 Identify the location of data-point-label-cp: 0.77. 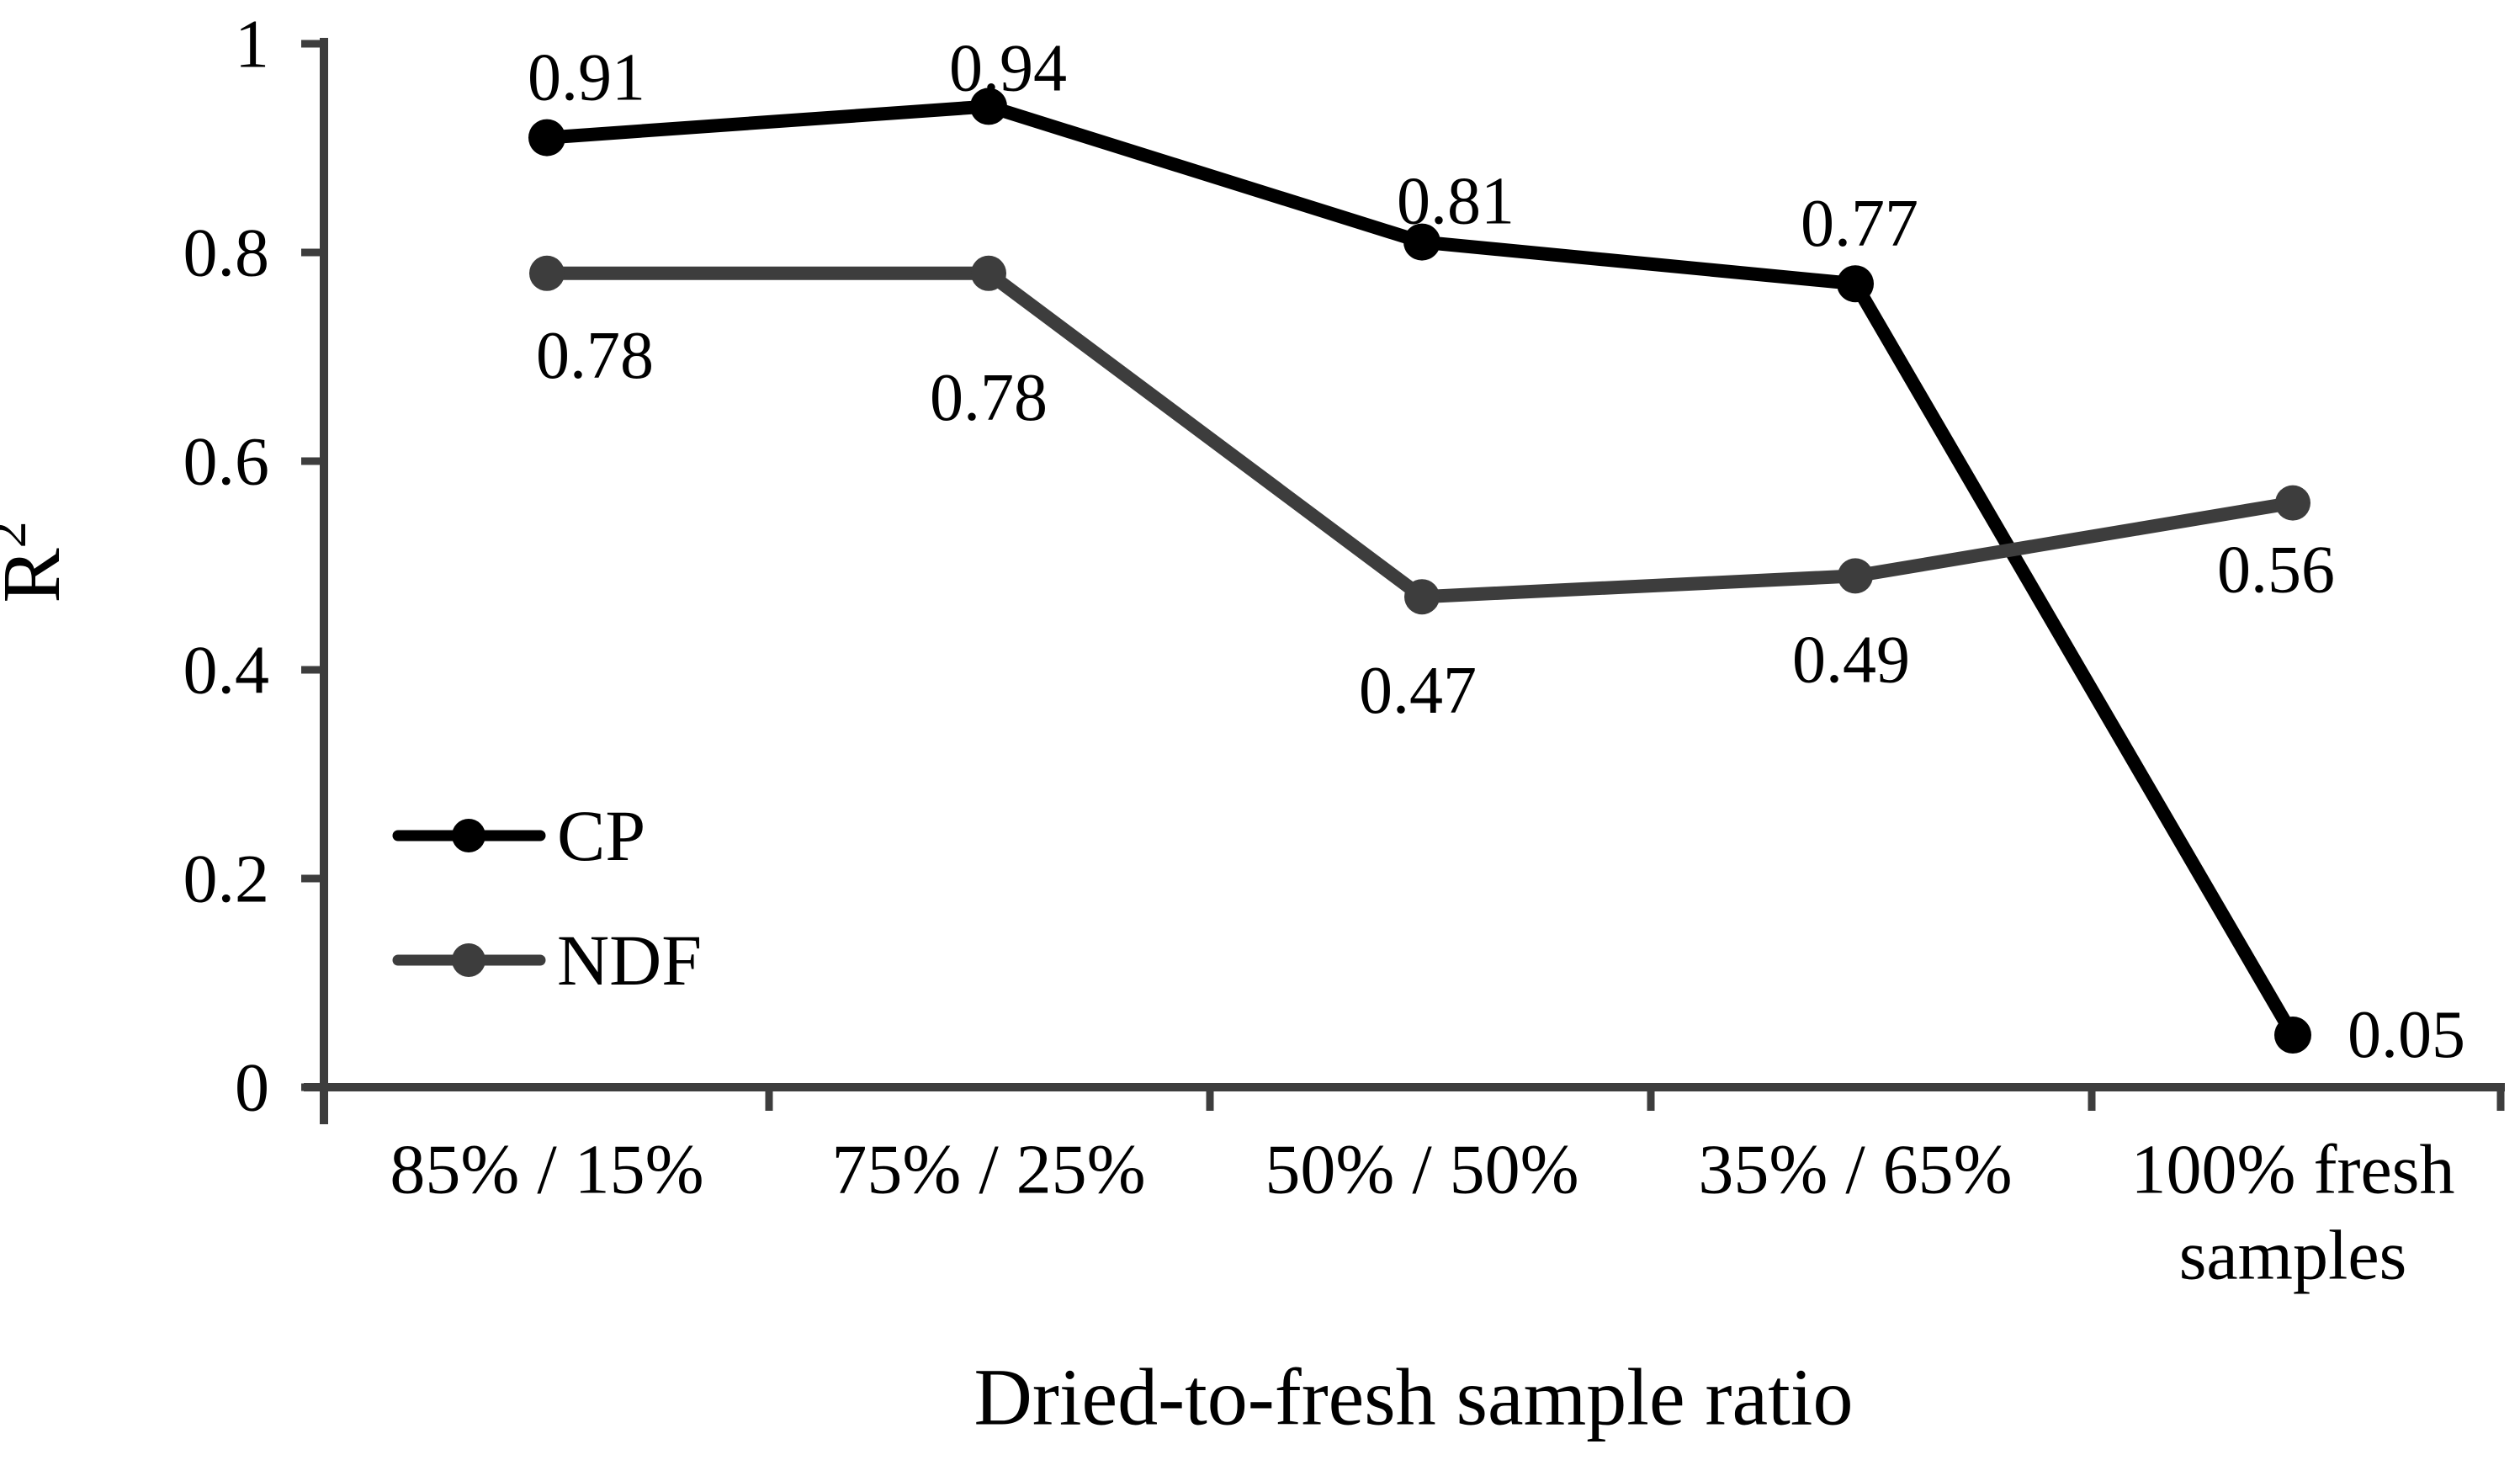
(1859, 224).